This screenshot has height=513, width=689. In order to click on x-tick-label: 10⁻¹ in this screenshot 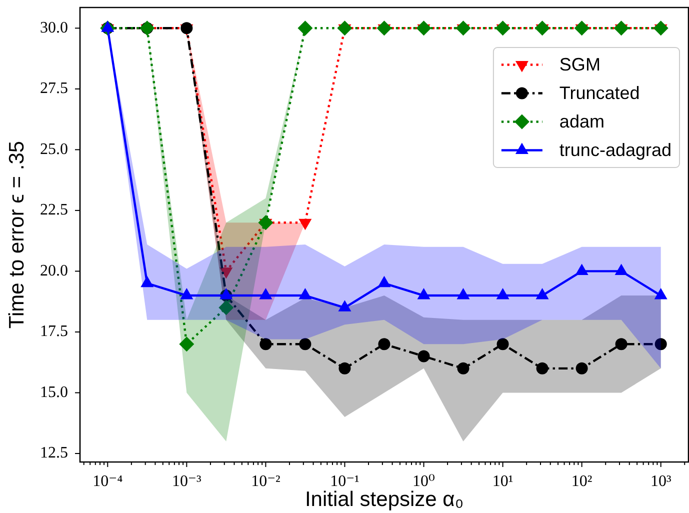, I will do `click(345, 481)`.